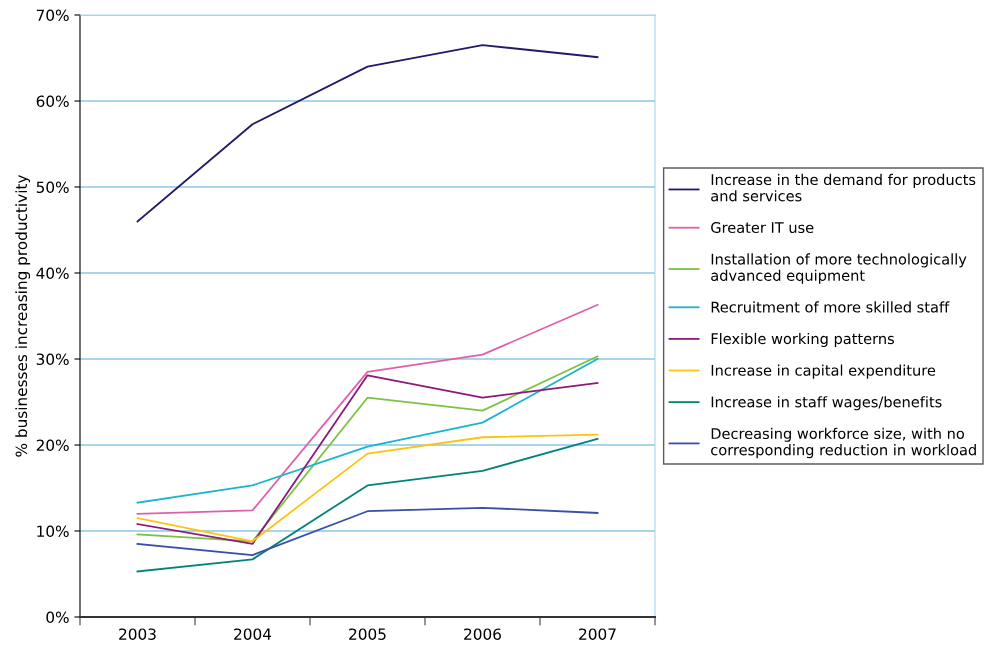 The width and height of the screenshot is (1003, 652). I want to click on x-tick-label: 2004, so click(253, 634).